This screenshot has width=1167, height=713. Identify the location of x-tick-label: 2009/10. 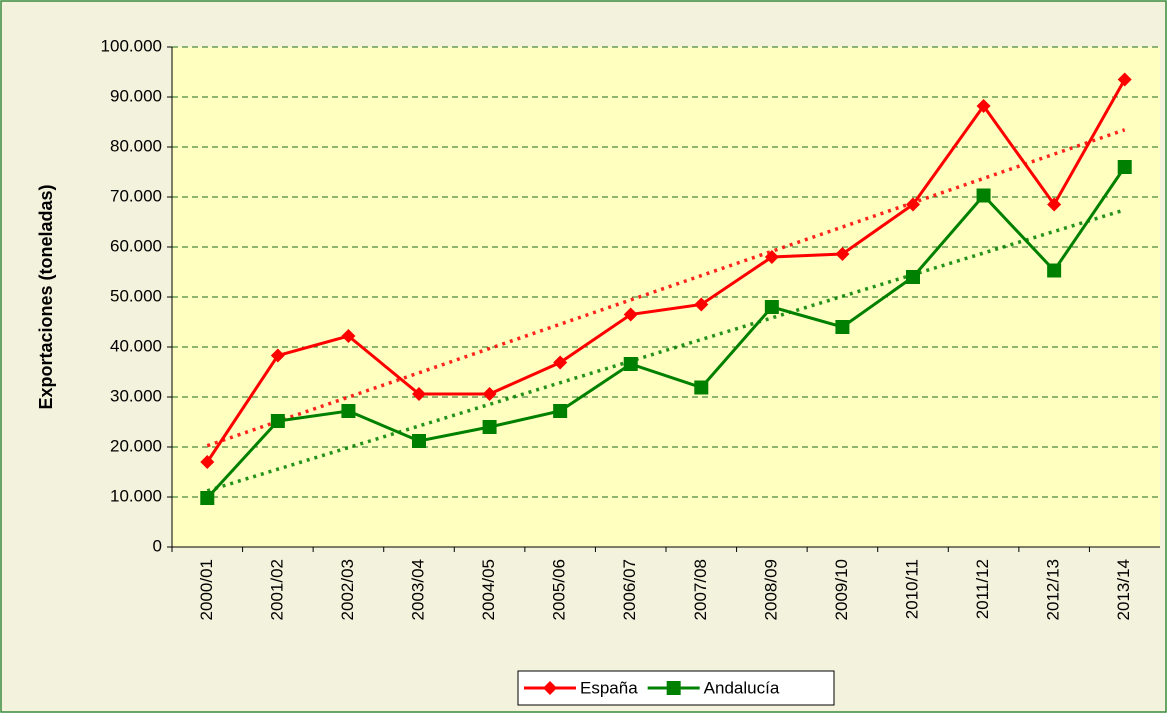
(841, 589).